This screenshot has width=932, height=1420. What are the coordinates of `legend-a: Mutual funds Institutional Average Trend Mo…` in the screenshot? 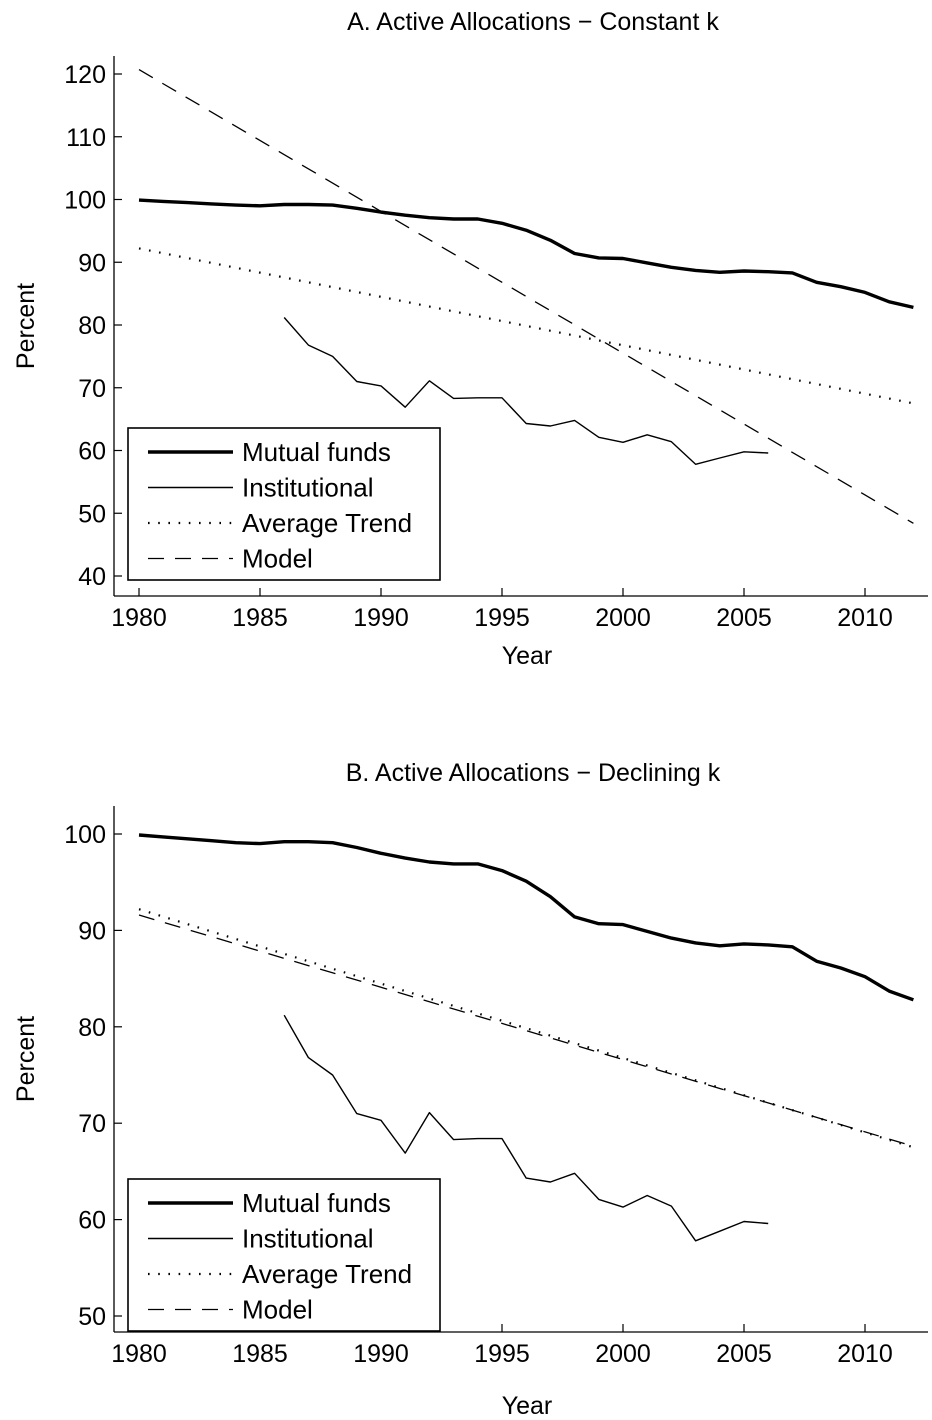 It's located at (284, 504).